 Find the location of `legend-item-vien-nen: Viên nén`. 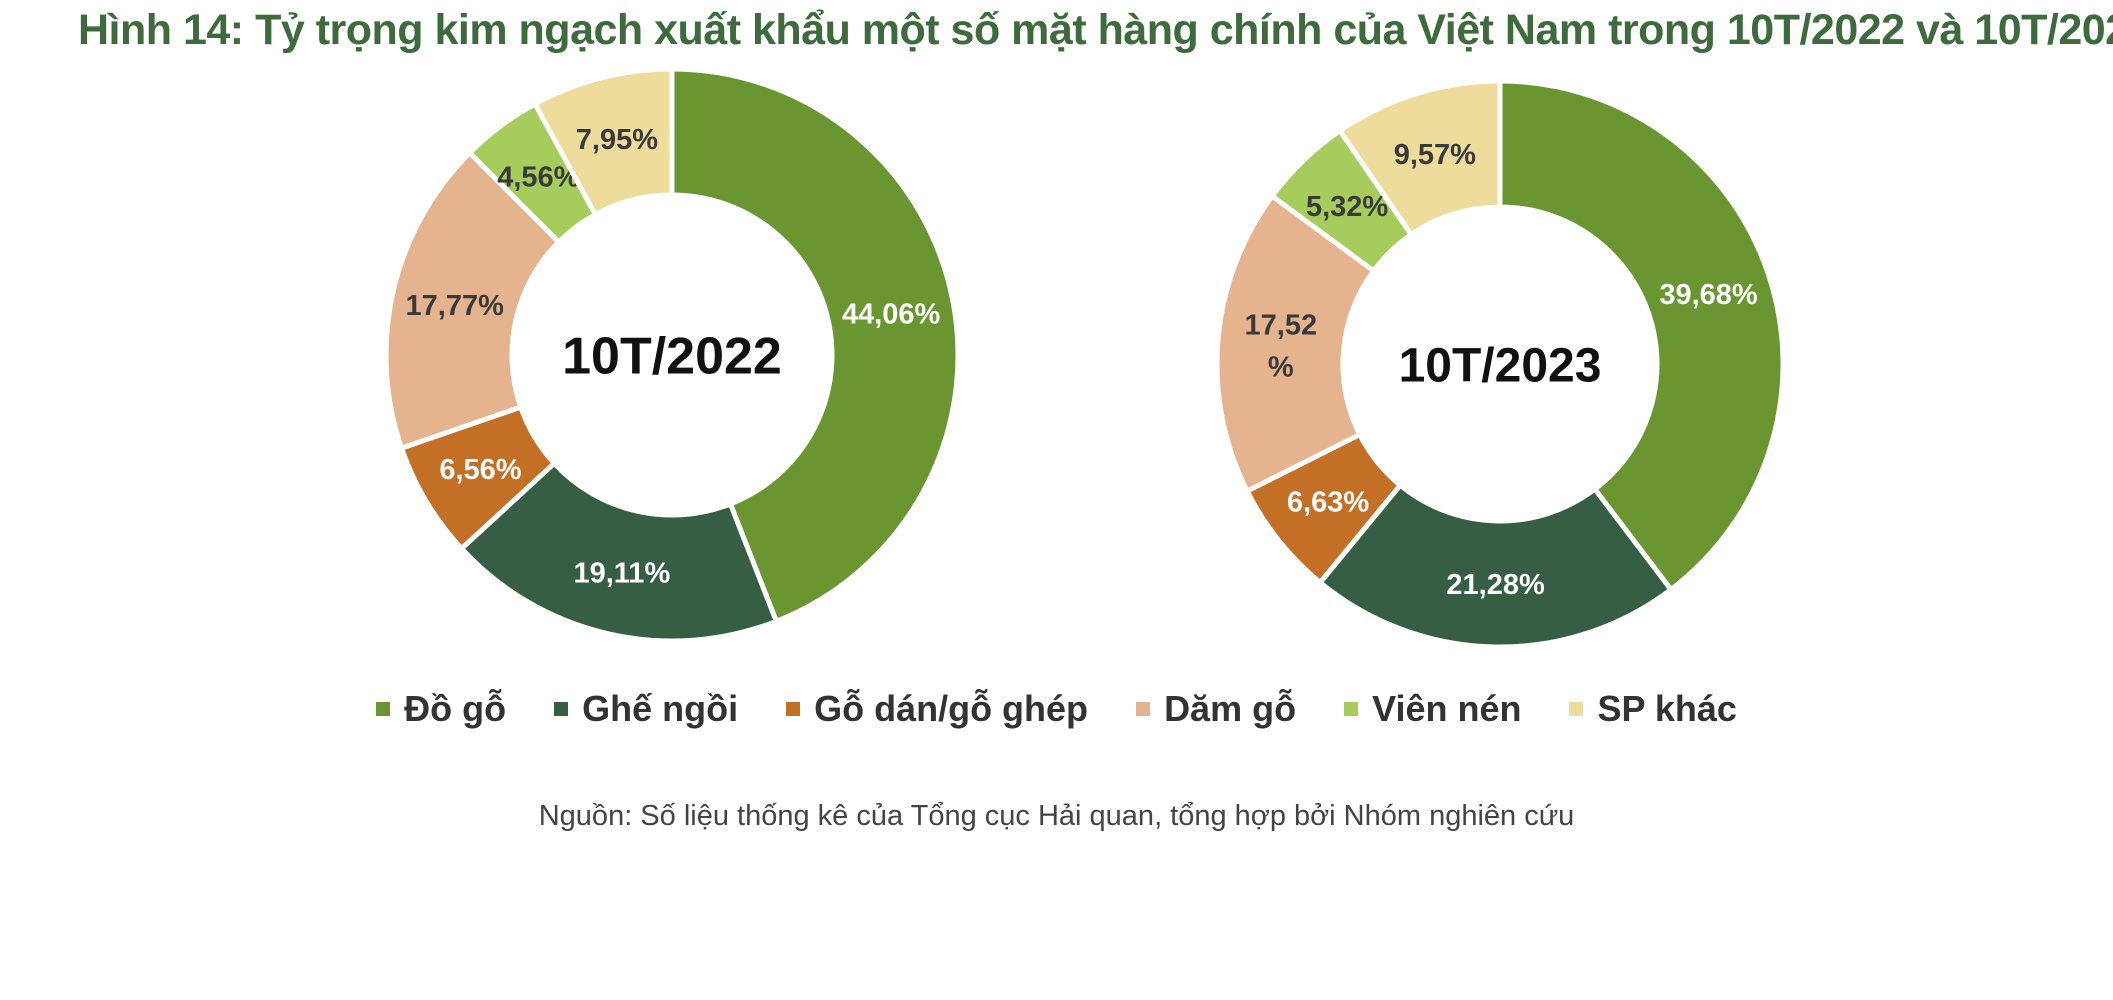

legend-item-vien-nen: Viên nén is located at coordinates (1432, 709).